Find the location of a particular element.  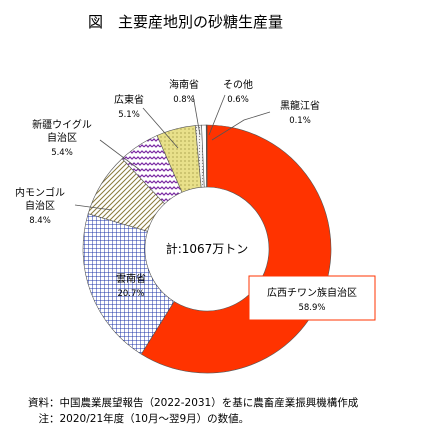

leader-lines is located at coordinates (172, 152).